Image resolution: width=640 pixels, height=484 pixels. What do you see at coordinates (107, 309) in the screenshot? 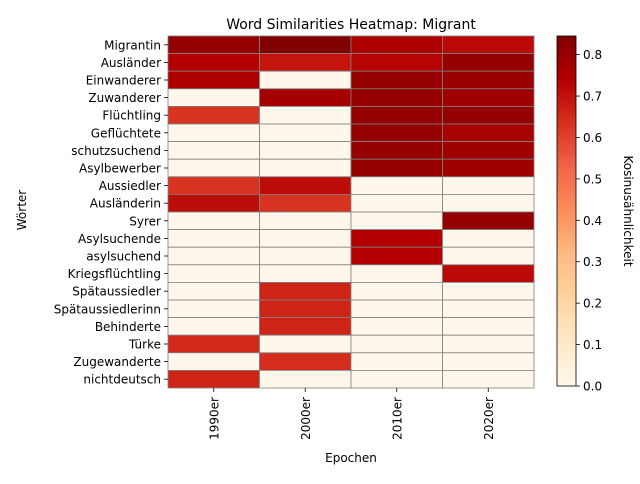
I see `y-tick-label: Spätaussiedlerinn` at bounding box center [107, 309].